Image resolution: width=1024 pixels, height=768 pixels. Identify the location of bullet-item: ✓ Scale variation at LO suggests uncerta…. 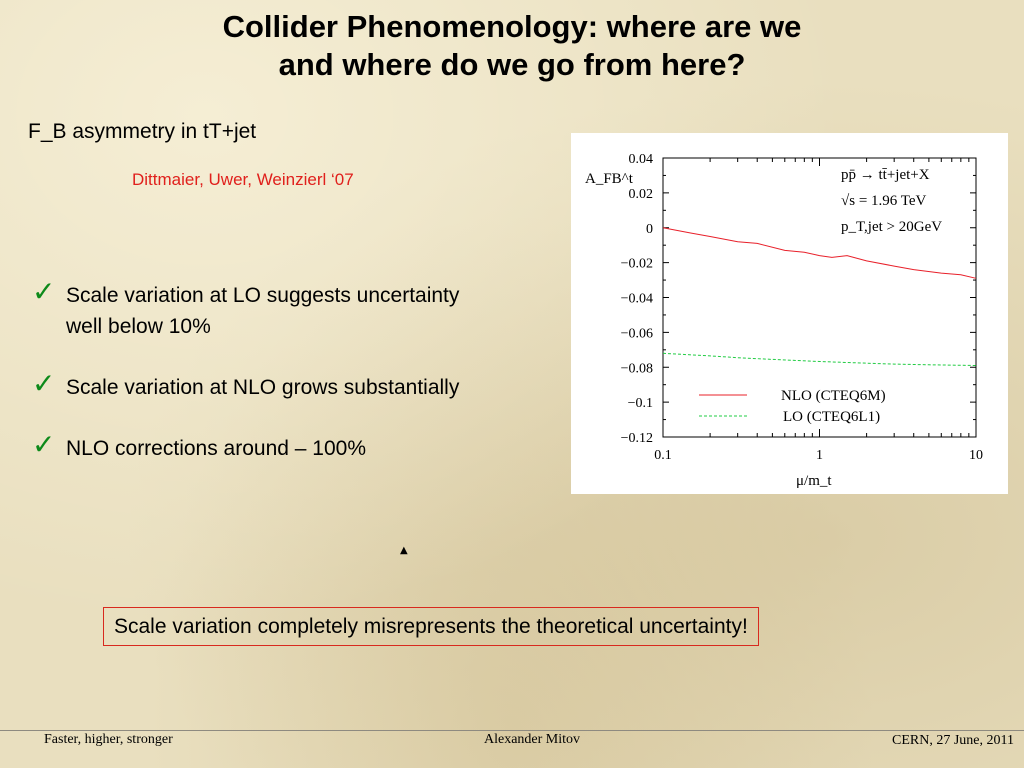
(295, 309).